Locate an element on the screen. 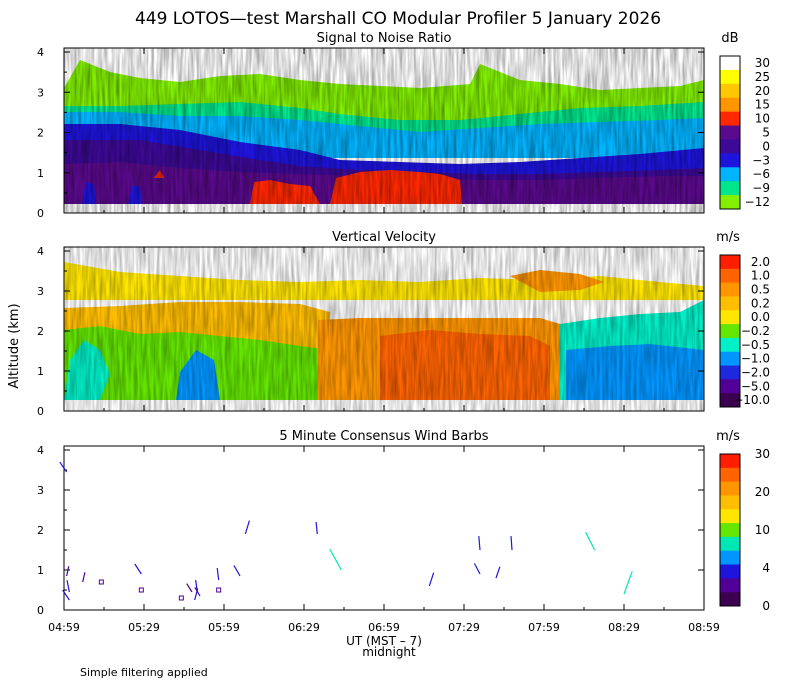  colorbar-label: 30 is located at coordinates (762, 454).